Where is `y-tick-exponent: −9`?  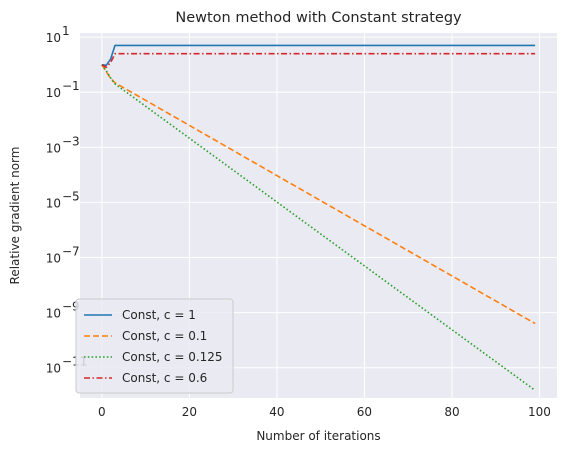 y-tick-exponent: −9 is located at coordinates (71, 307).